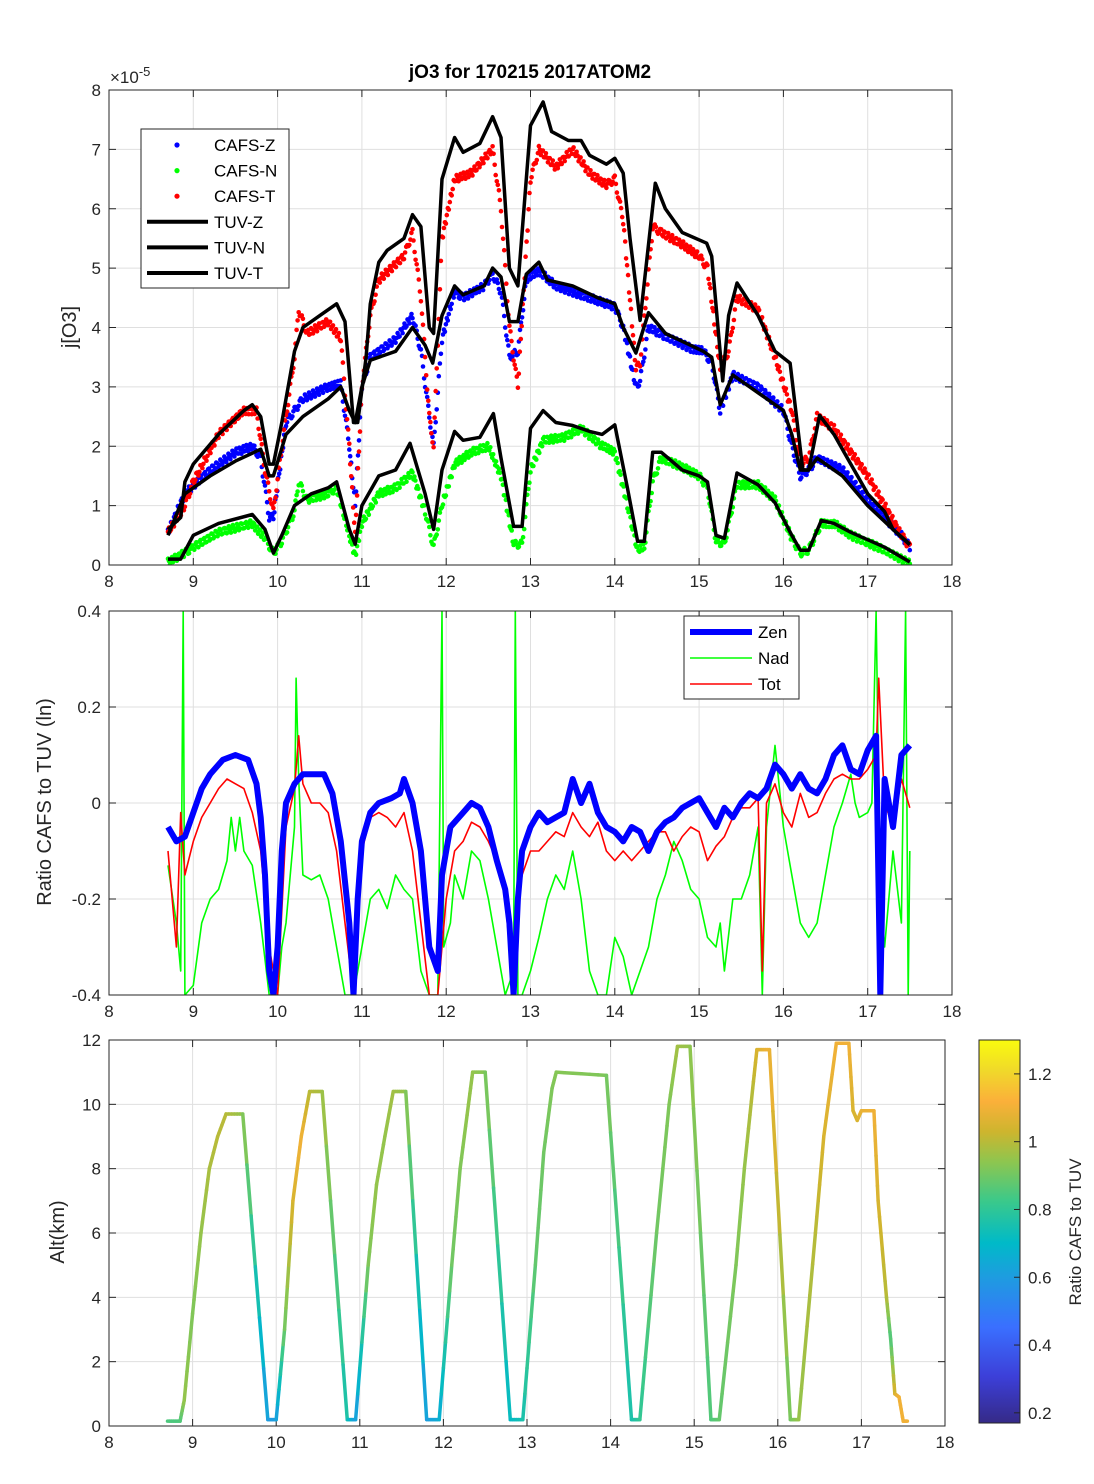 This screenshot has height=1484, width=1094. Describe the element at coordinates (699, 581) in the screenshot. I see `x-tick-label: 15` at that location.